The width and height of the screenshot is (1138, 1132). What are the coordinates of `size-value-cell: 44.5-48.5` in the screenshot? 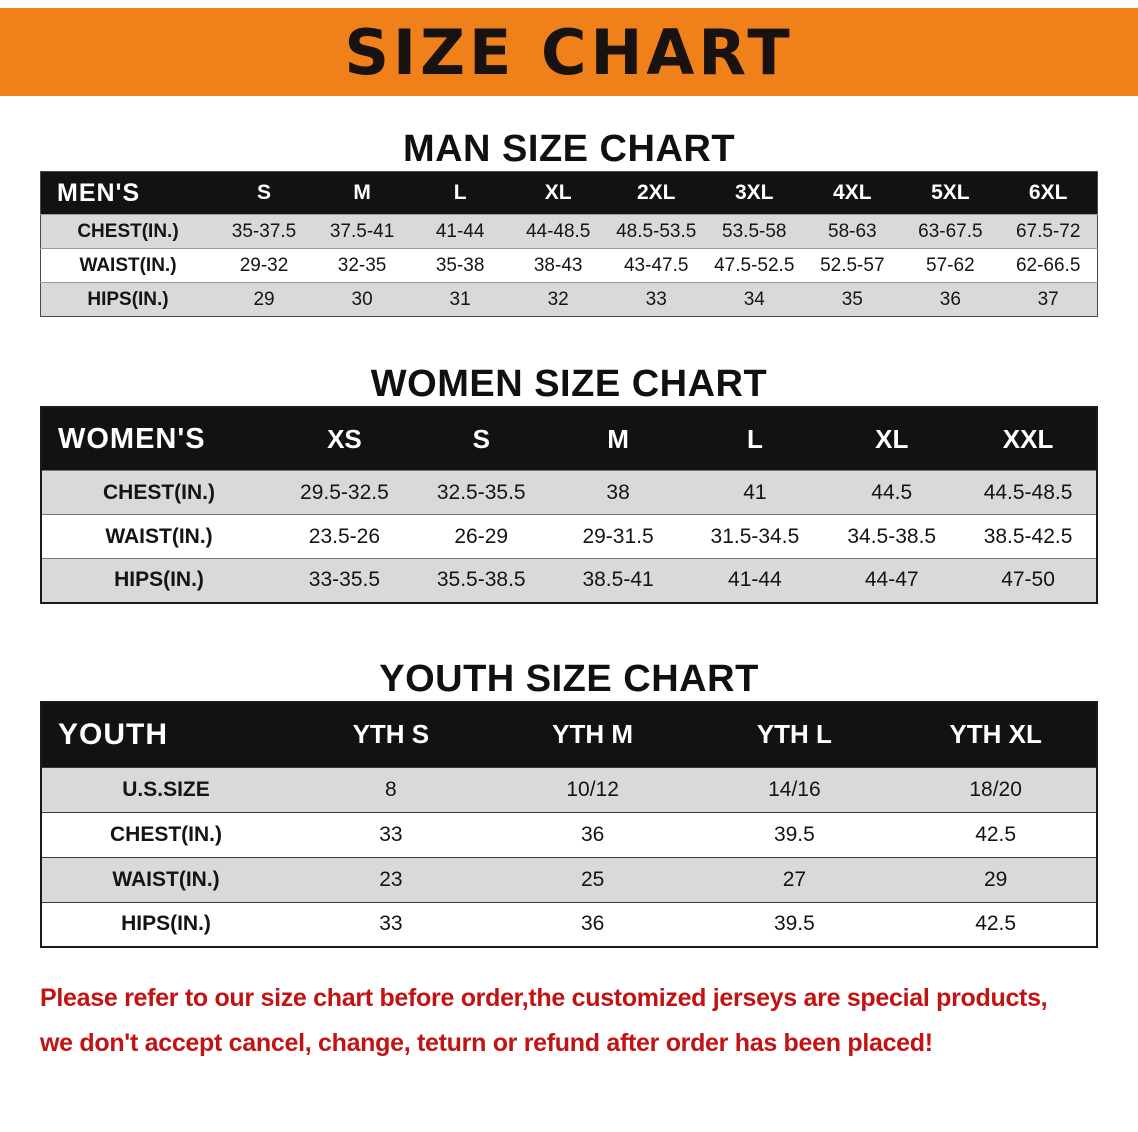 It's located at (1028, 492).